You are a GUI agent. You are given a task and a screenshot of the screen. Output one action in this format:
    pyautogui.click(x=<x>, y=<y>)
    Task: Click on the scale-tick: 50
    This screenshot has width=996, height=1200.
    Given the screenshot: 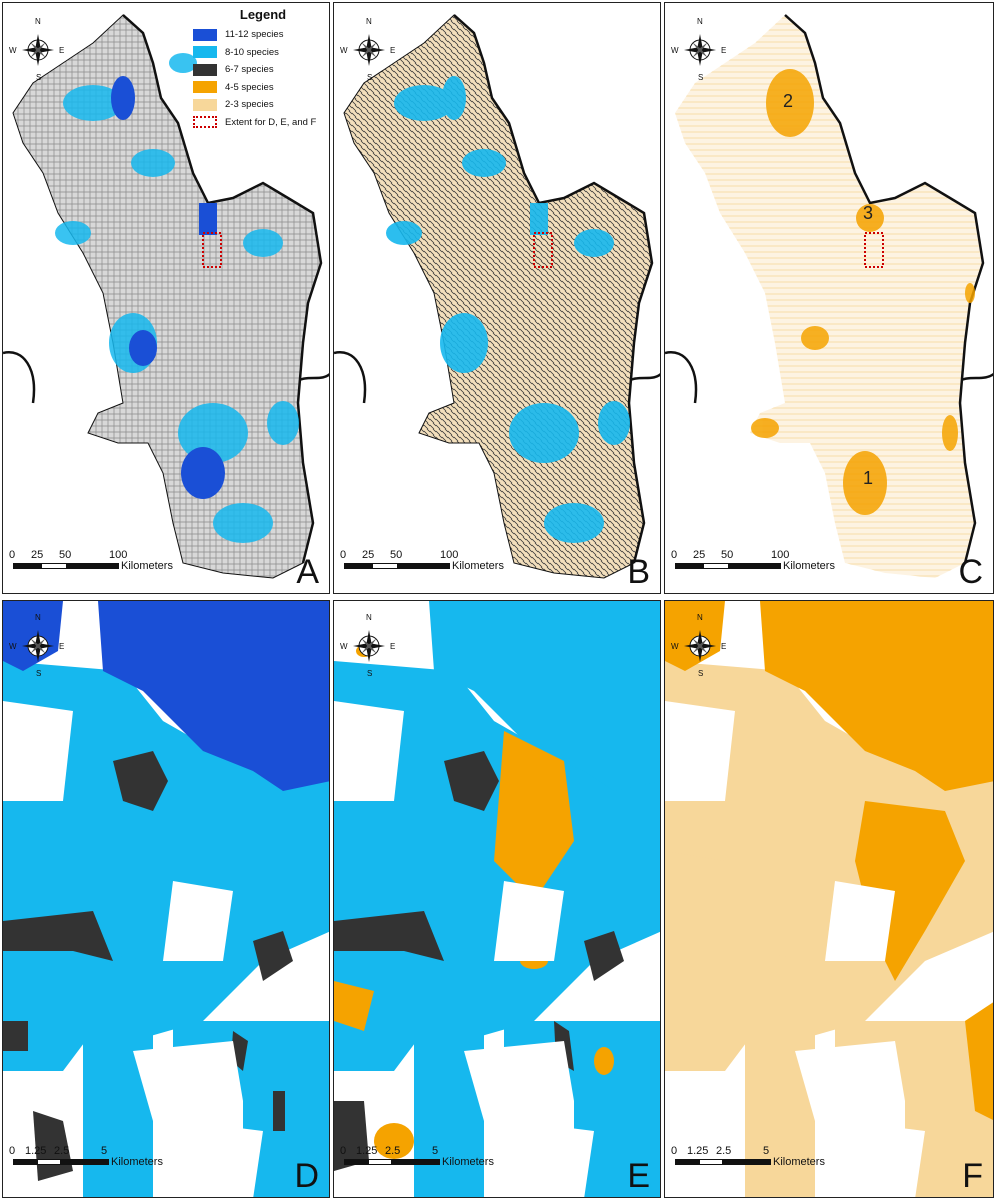 What is the action you would take?
    pyautogui.click(x=65, y=555)
    